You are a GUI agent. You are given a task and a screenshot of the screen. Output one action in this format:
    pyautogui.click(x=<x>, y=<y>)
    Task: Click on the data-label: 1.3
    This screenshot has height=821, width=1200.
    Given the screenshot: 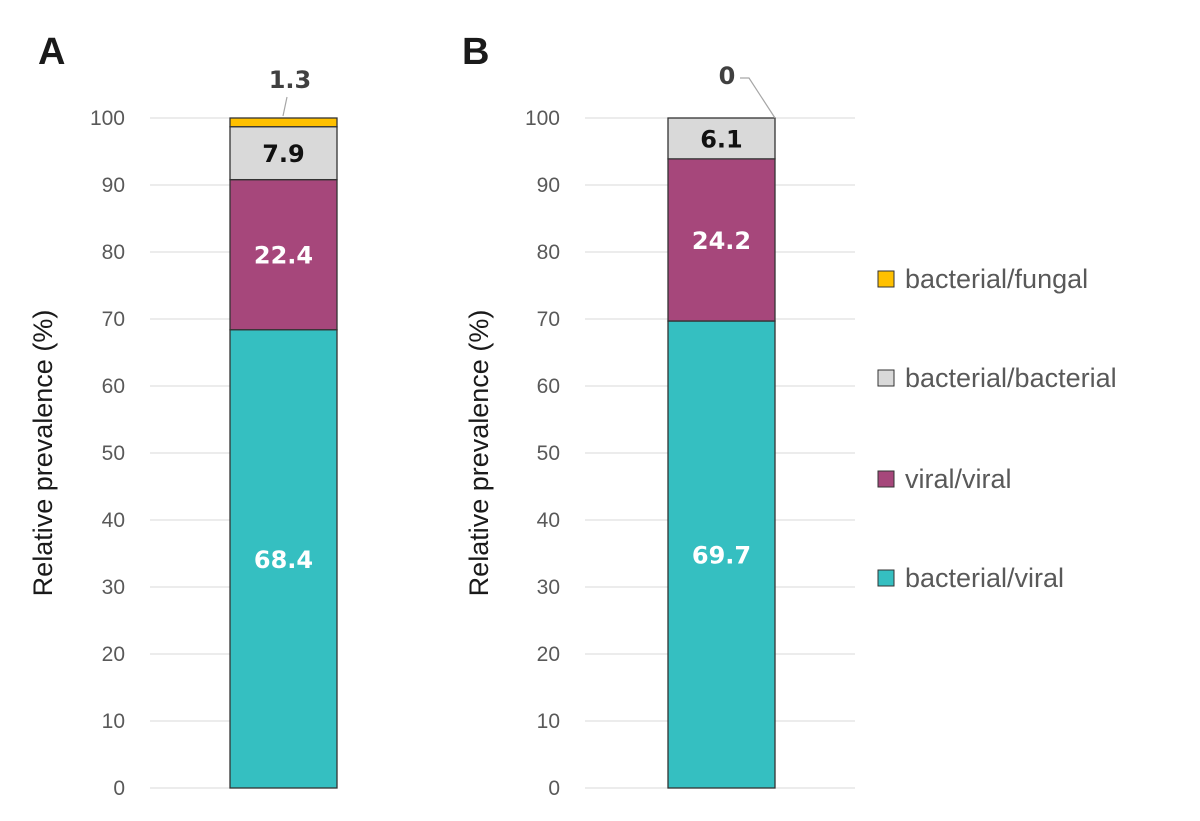 What is the action you would take?
    pyautogui.click(x=290, y=80)
    